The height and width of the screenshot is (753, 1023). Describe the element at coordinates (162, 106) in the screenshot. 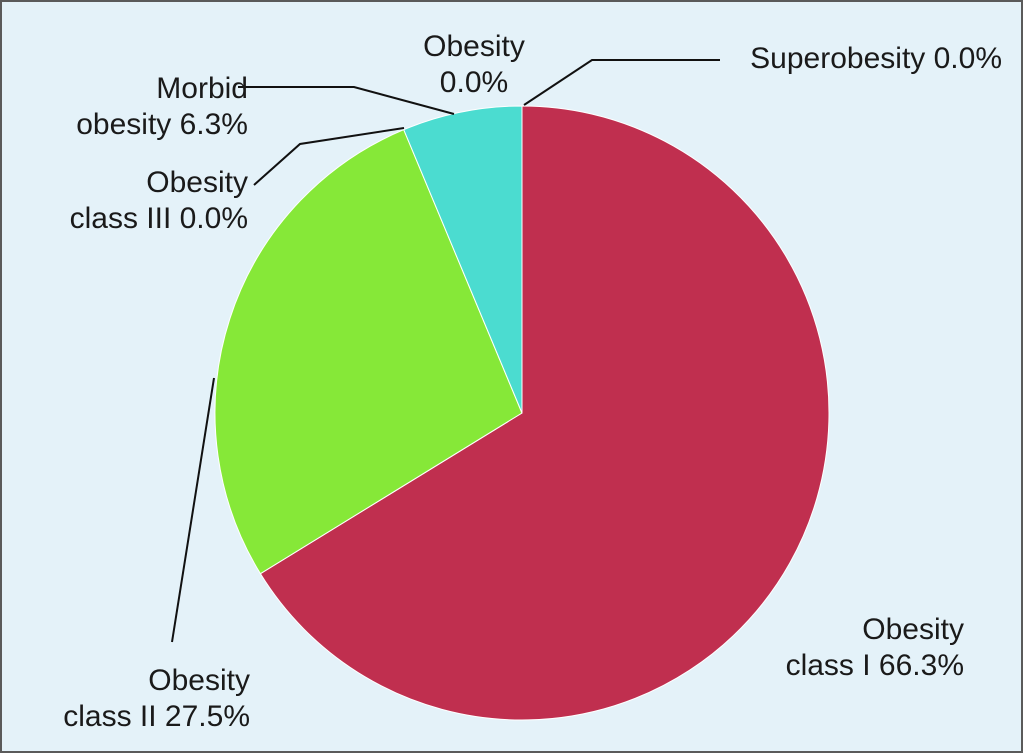

I see `slice-label-morbid-obesity: Morbid obesity 6.3%` at that location.